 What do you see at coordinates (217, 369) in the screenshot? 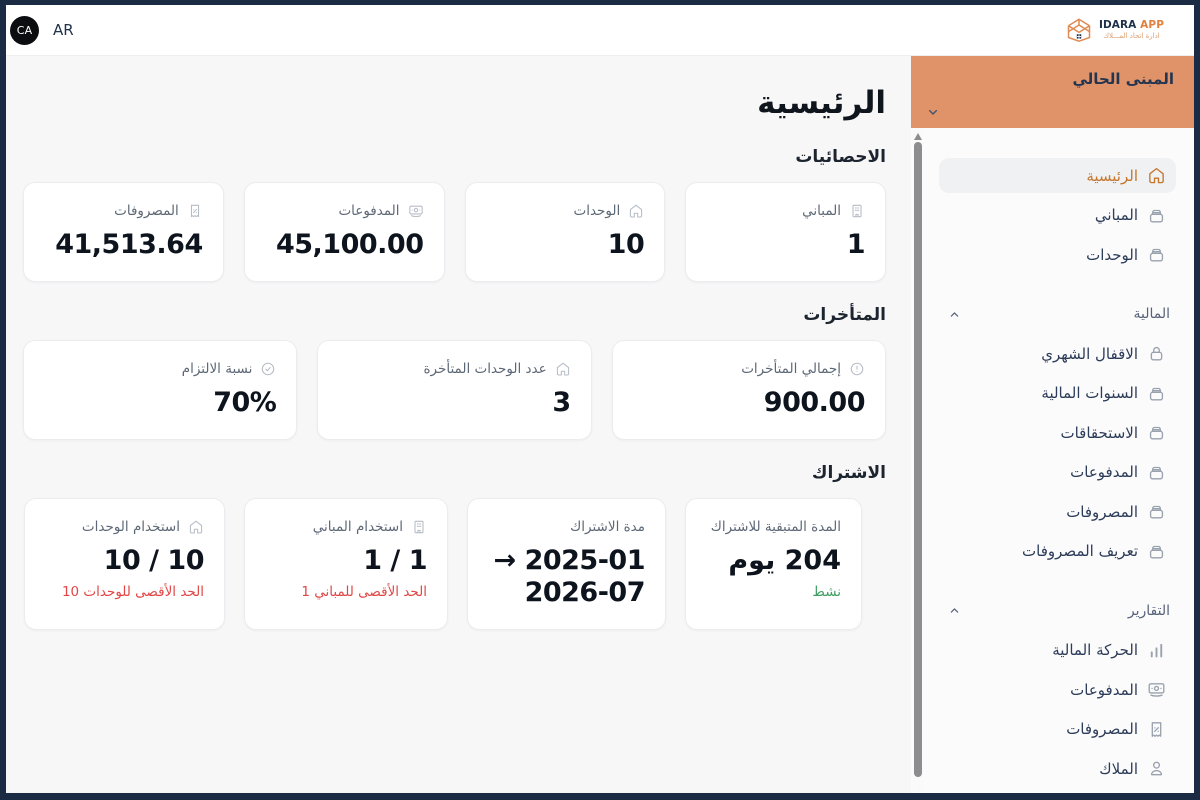
I see `card-title: نسبة الالتزام` at bounding box center [217, 369].